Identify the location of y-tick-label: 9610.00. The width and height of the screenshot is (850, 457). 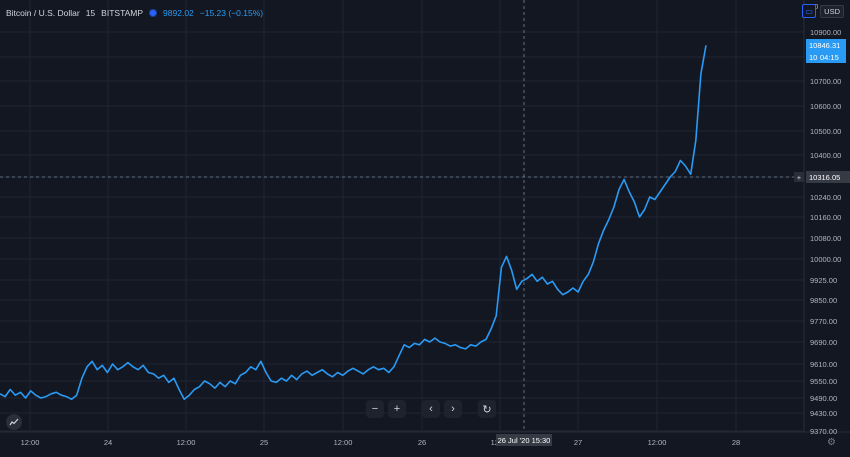
(823, 364).